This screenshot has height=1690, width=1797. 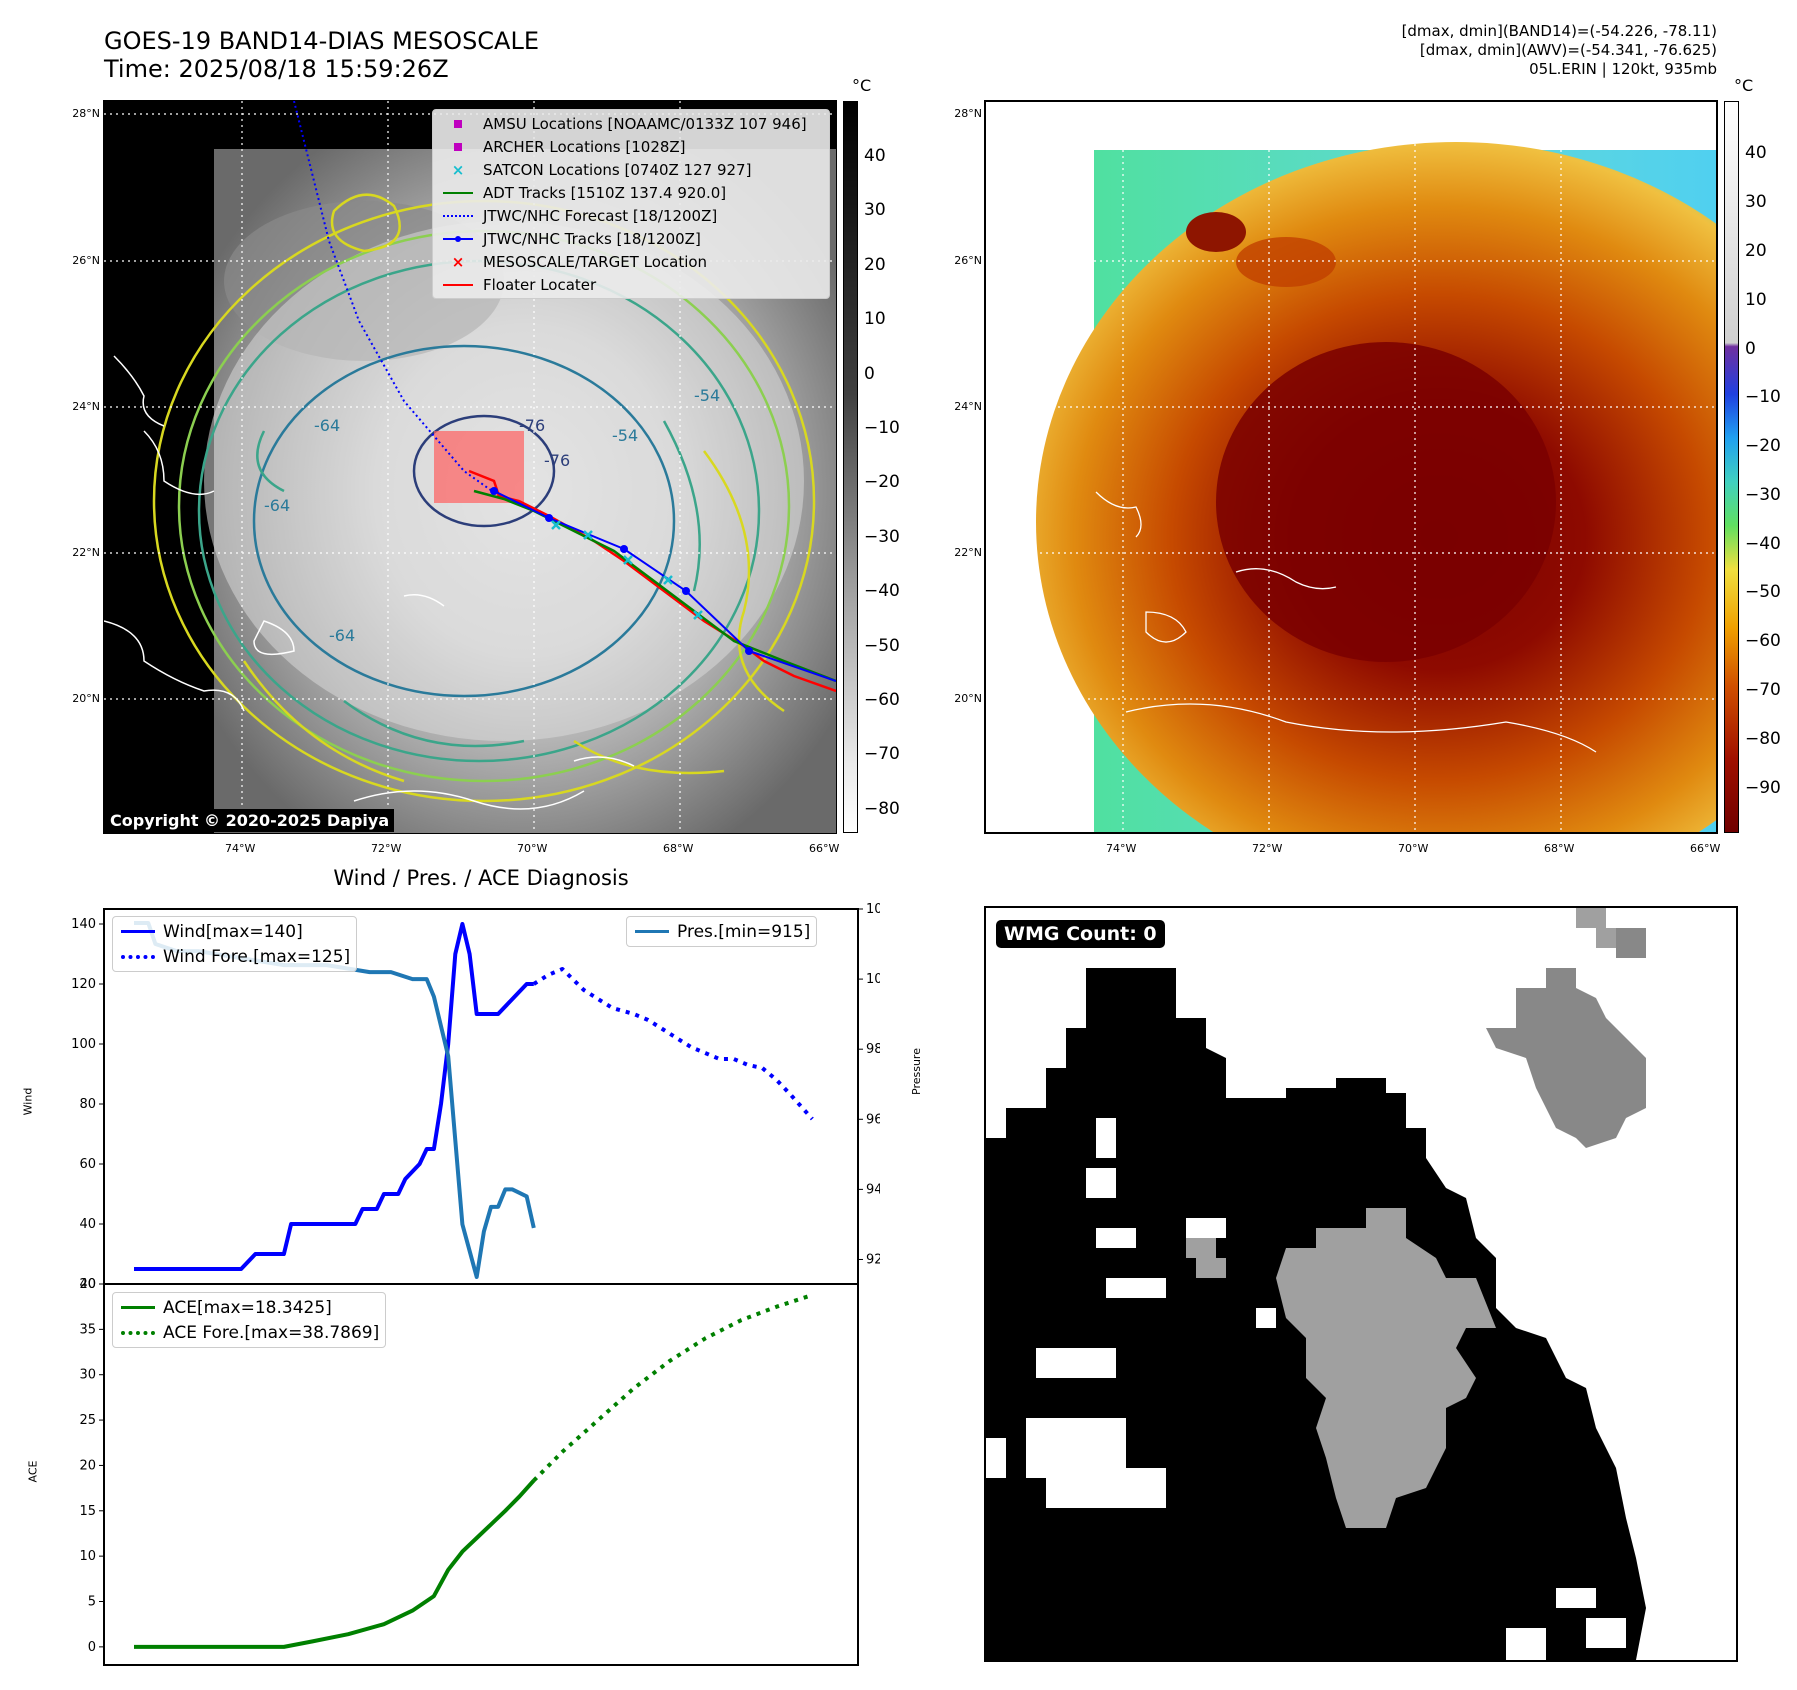 I want to click on colorbar-tick: −20, so click(x=882, y=482).